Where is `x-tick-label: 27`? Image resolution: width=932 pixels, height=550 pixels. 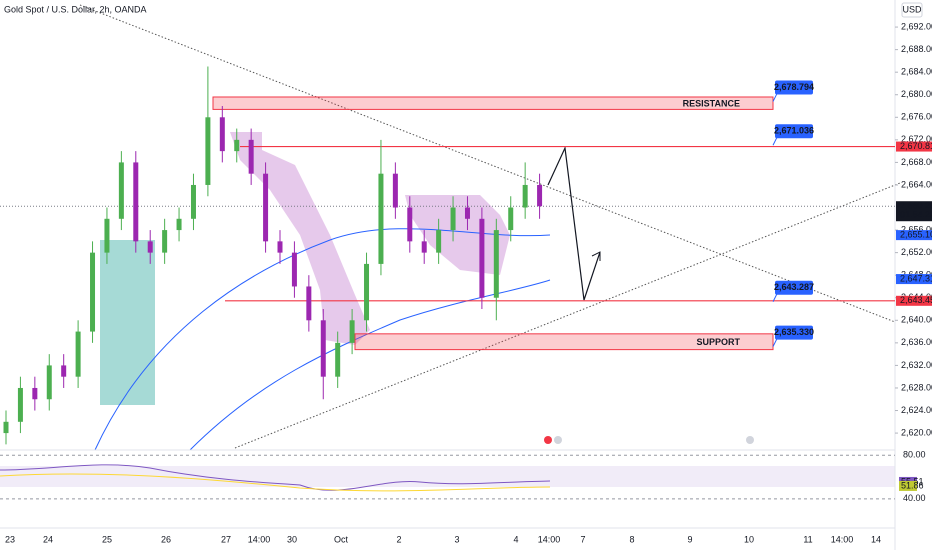 x-tick-label: 27 is located at coordinates (226, 539).